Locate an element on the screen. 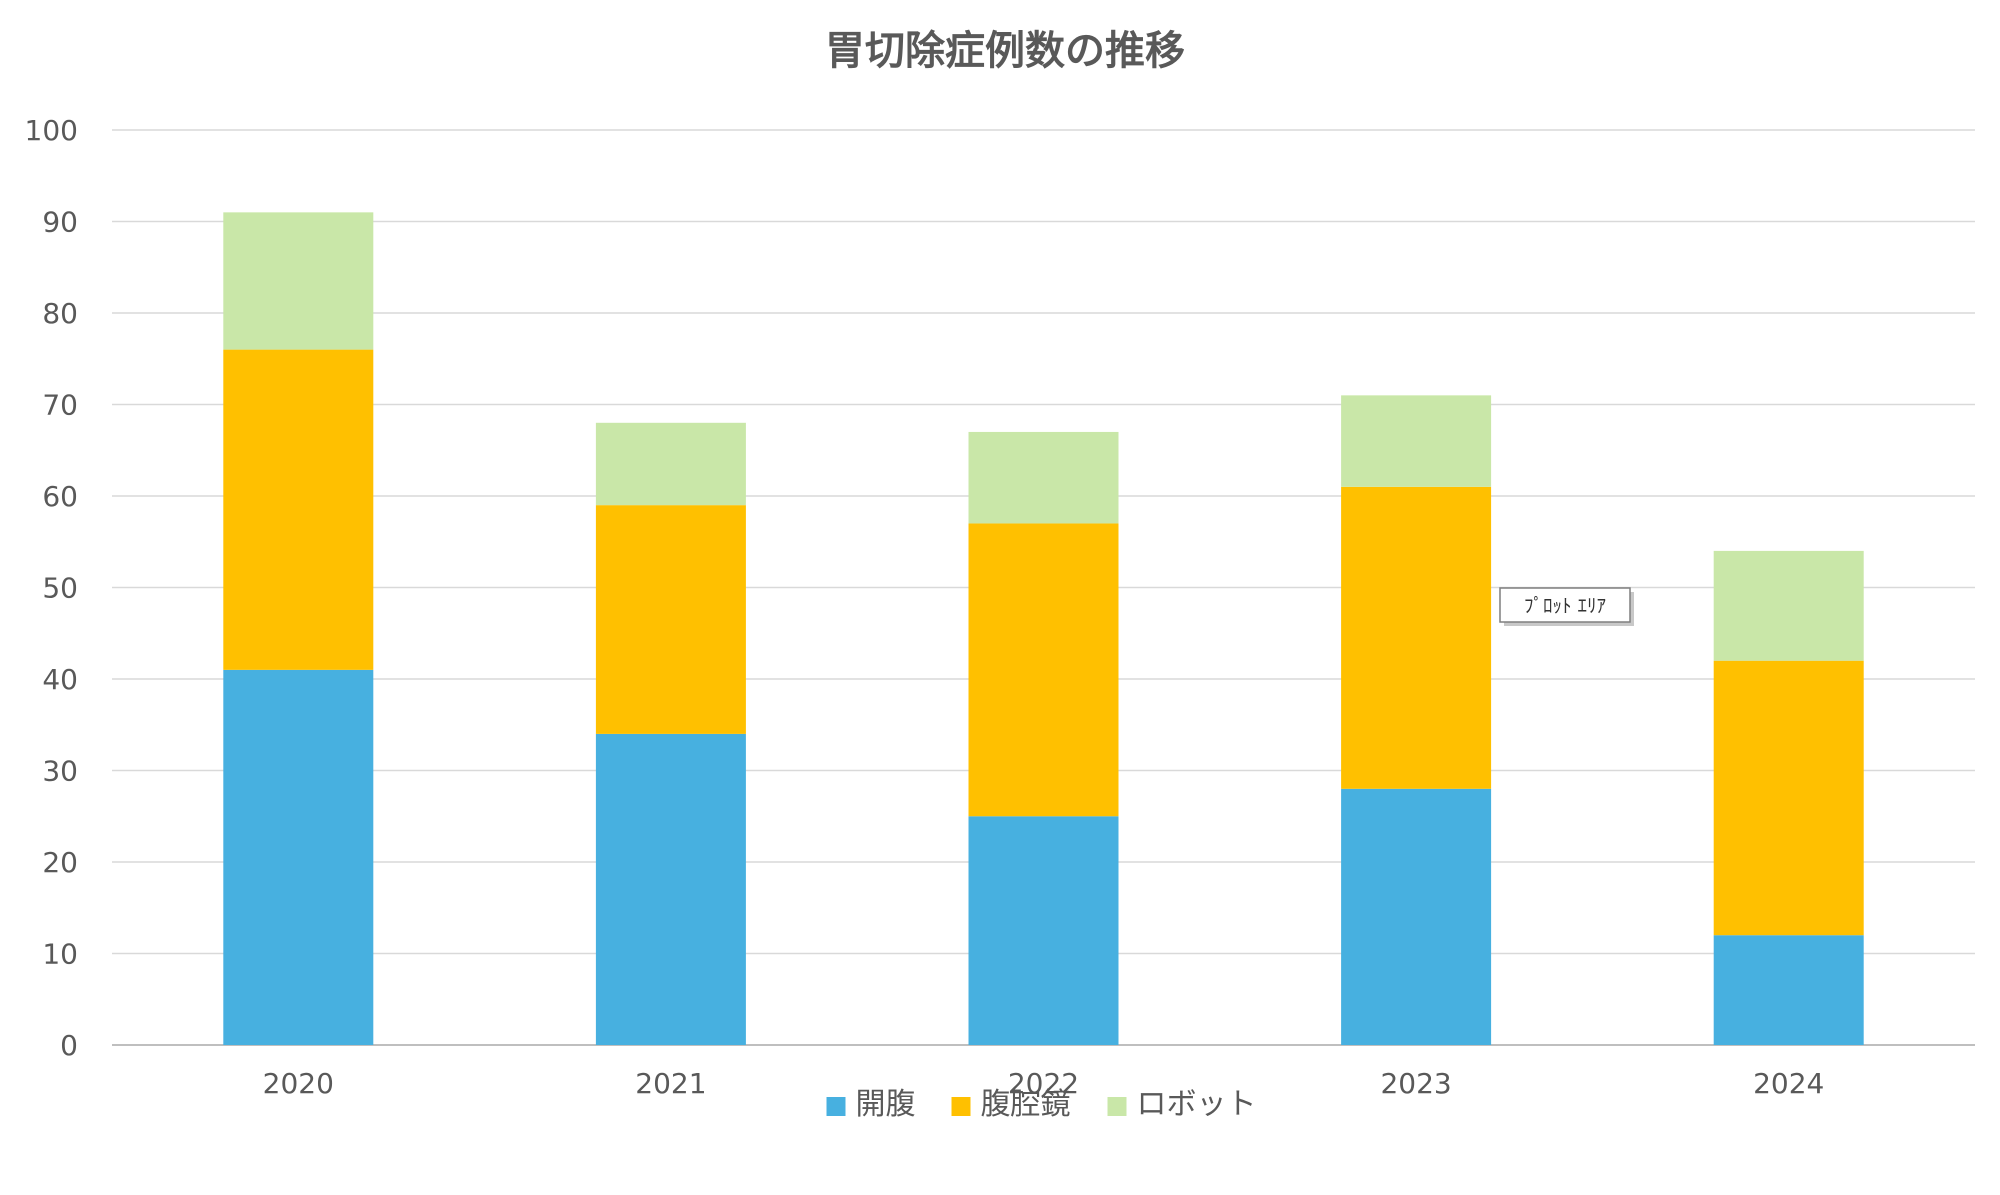 The width and height of the screenshot is (2000, 1195). plot-area-tooltip: ﾌﾟﾛｯﾄ ｴﾘｱ is located at coordinates (1566, 606).